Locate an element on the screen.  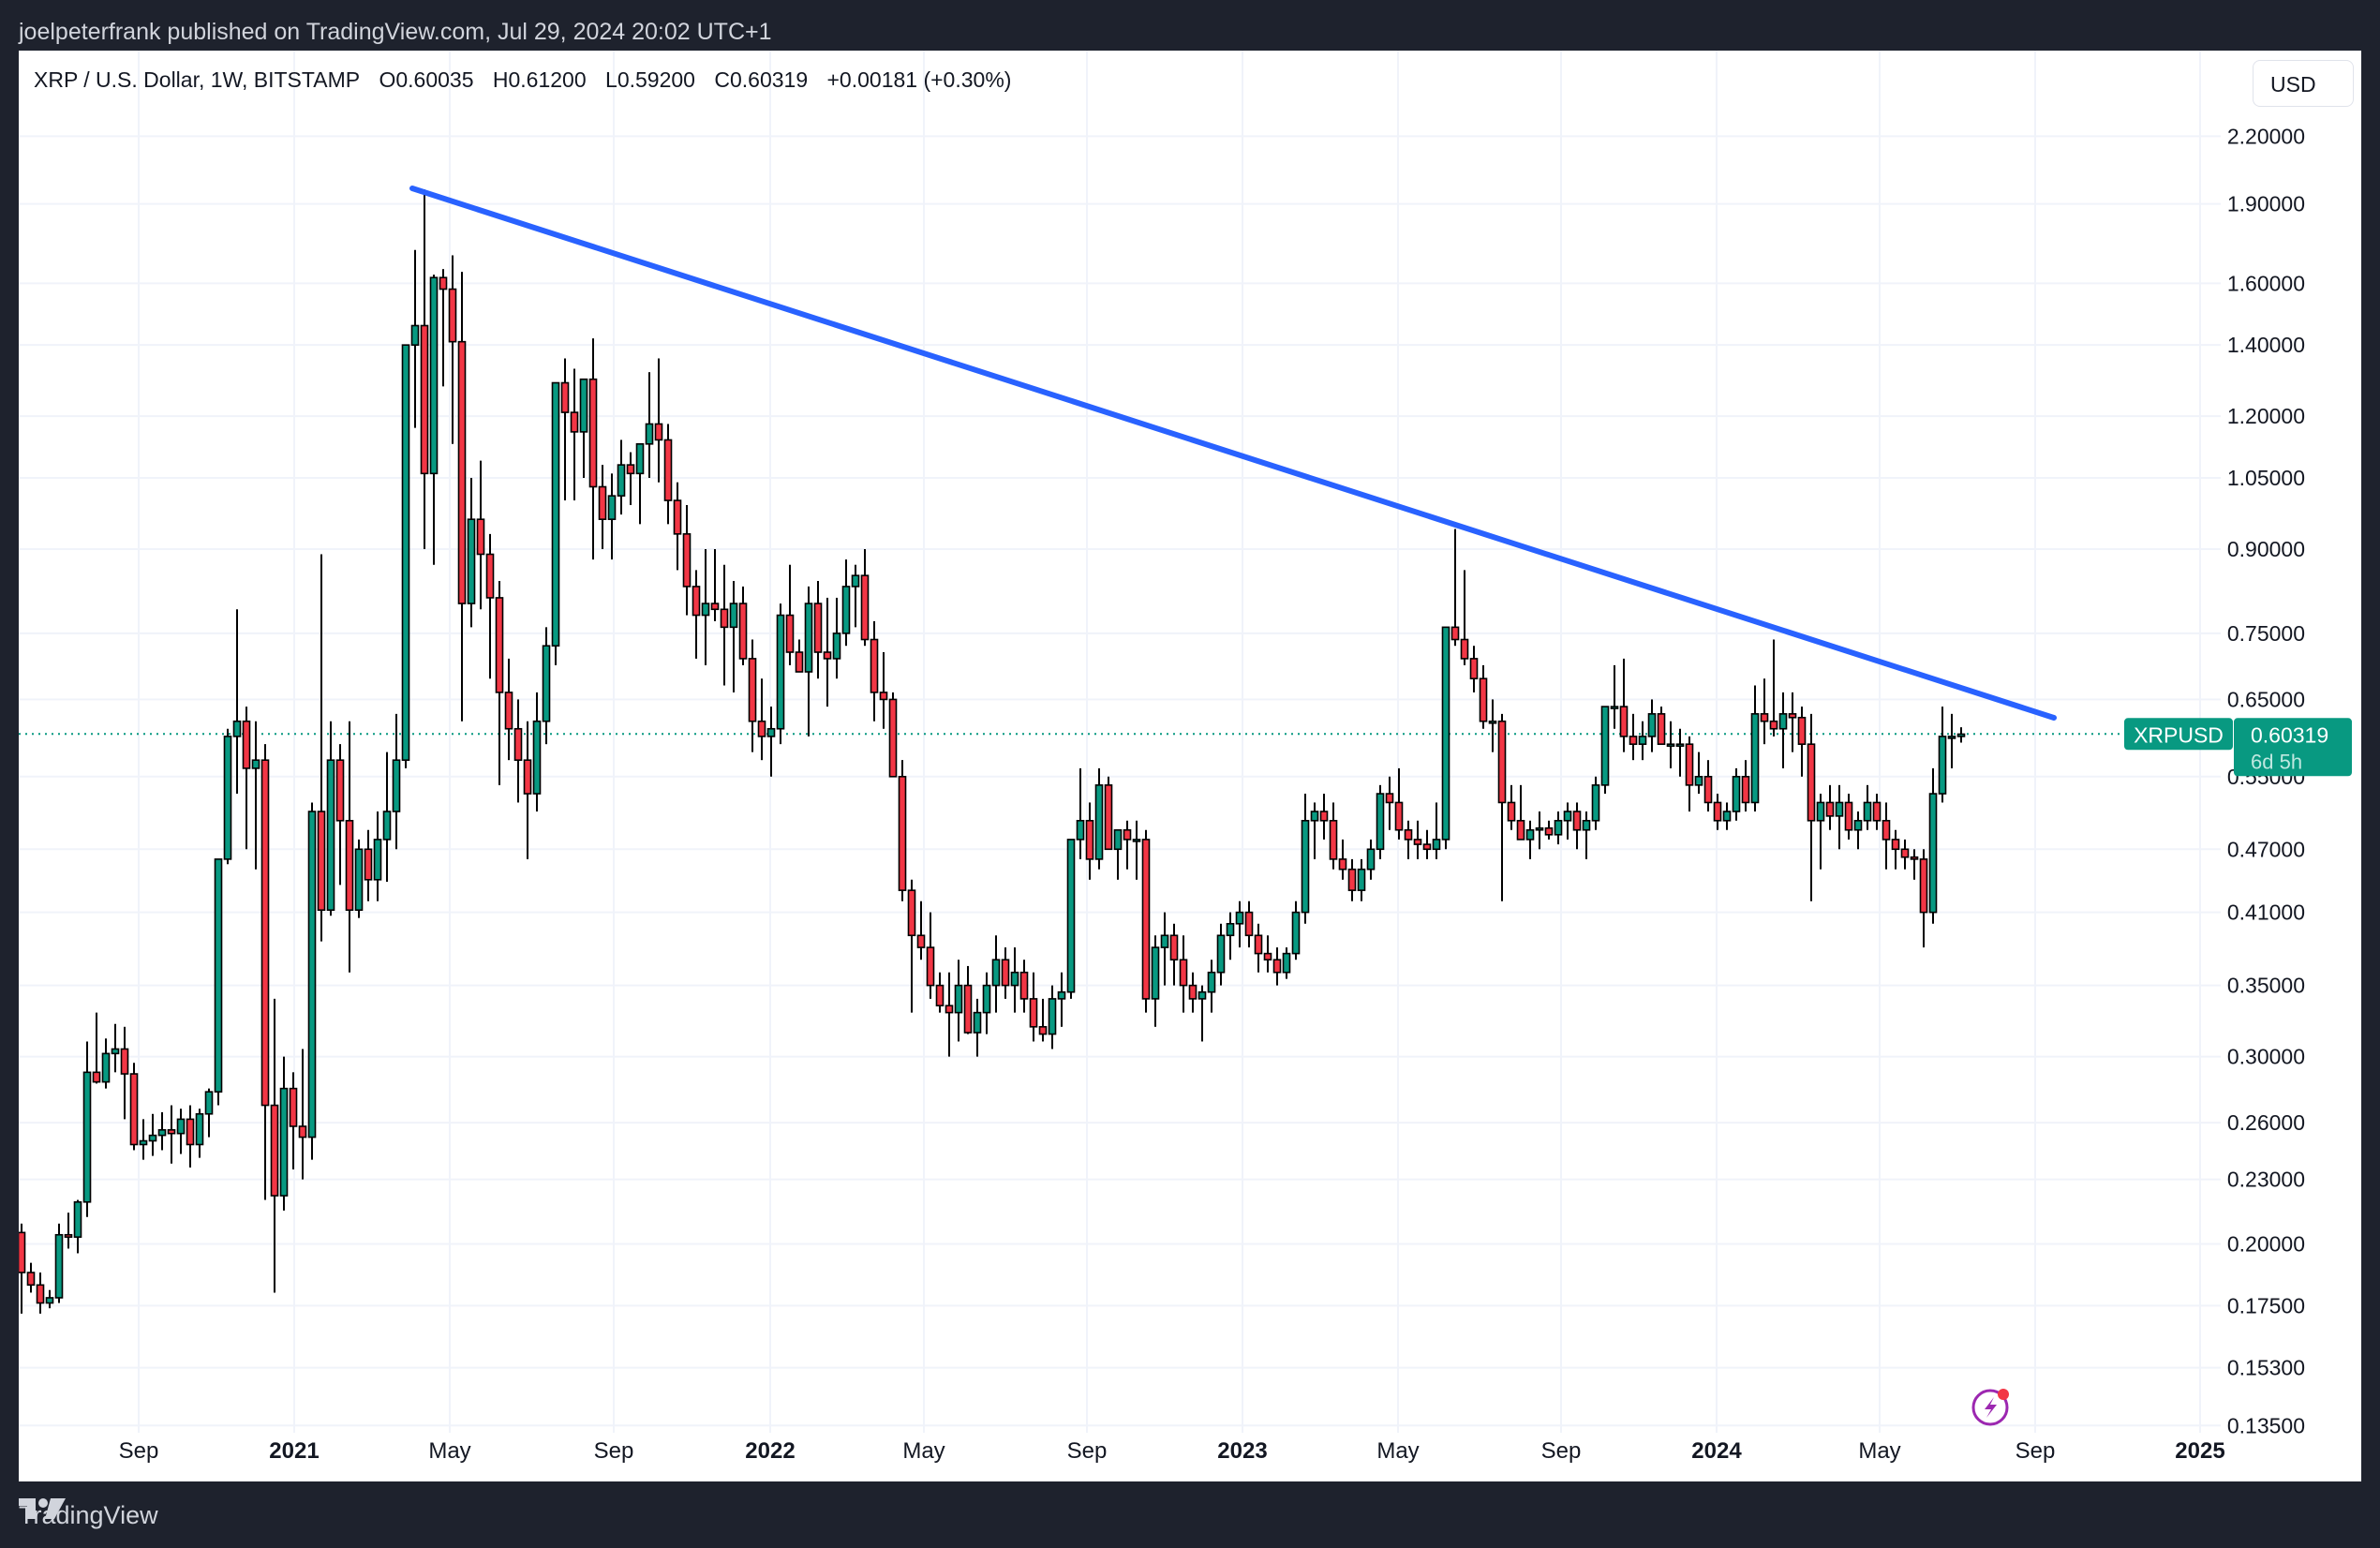
time-axis-label: 2025 is located at coordinates (2199, 1451).